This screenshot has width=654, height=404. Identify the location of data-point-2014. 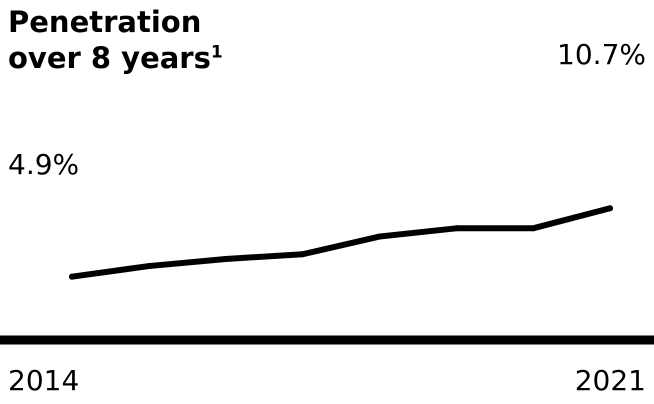
(72, 276).